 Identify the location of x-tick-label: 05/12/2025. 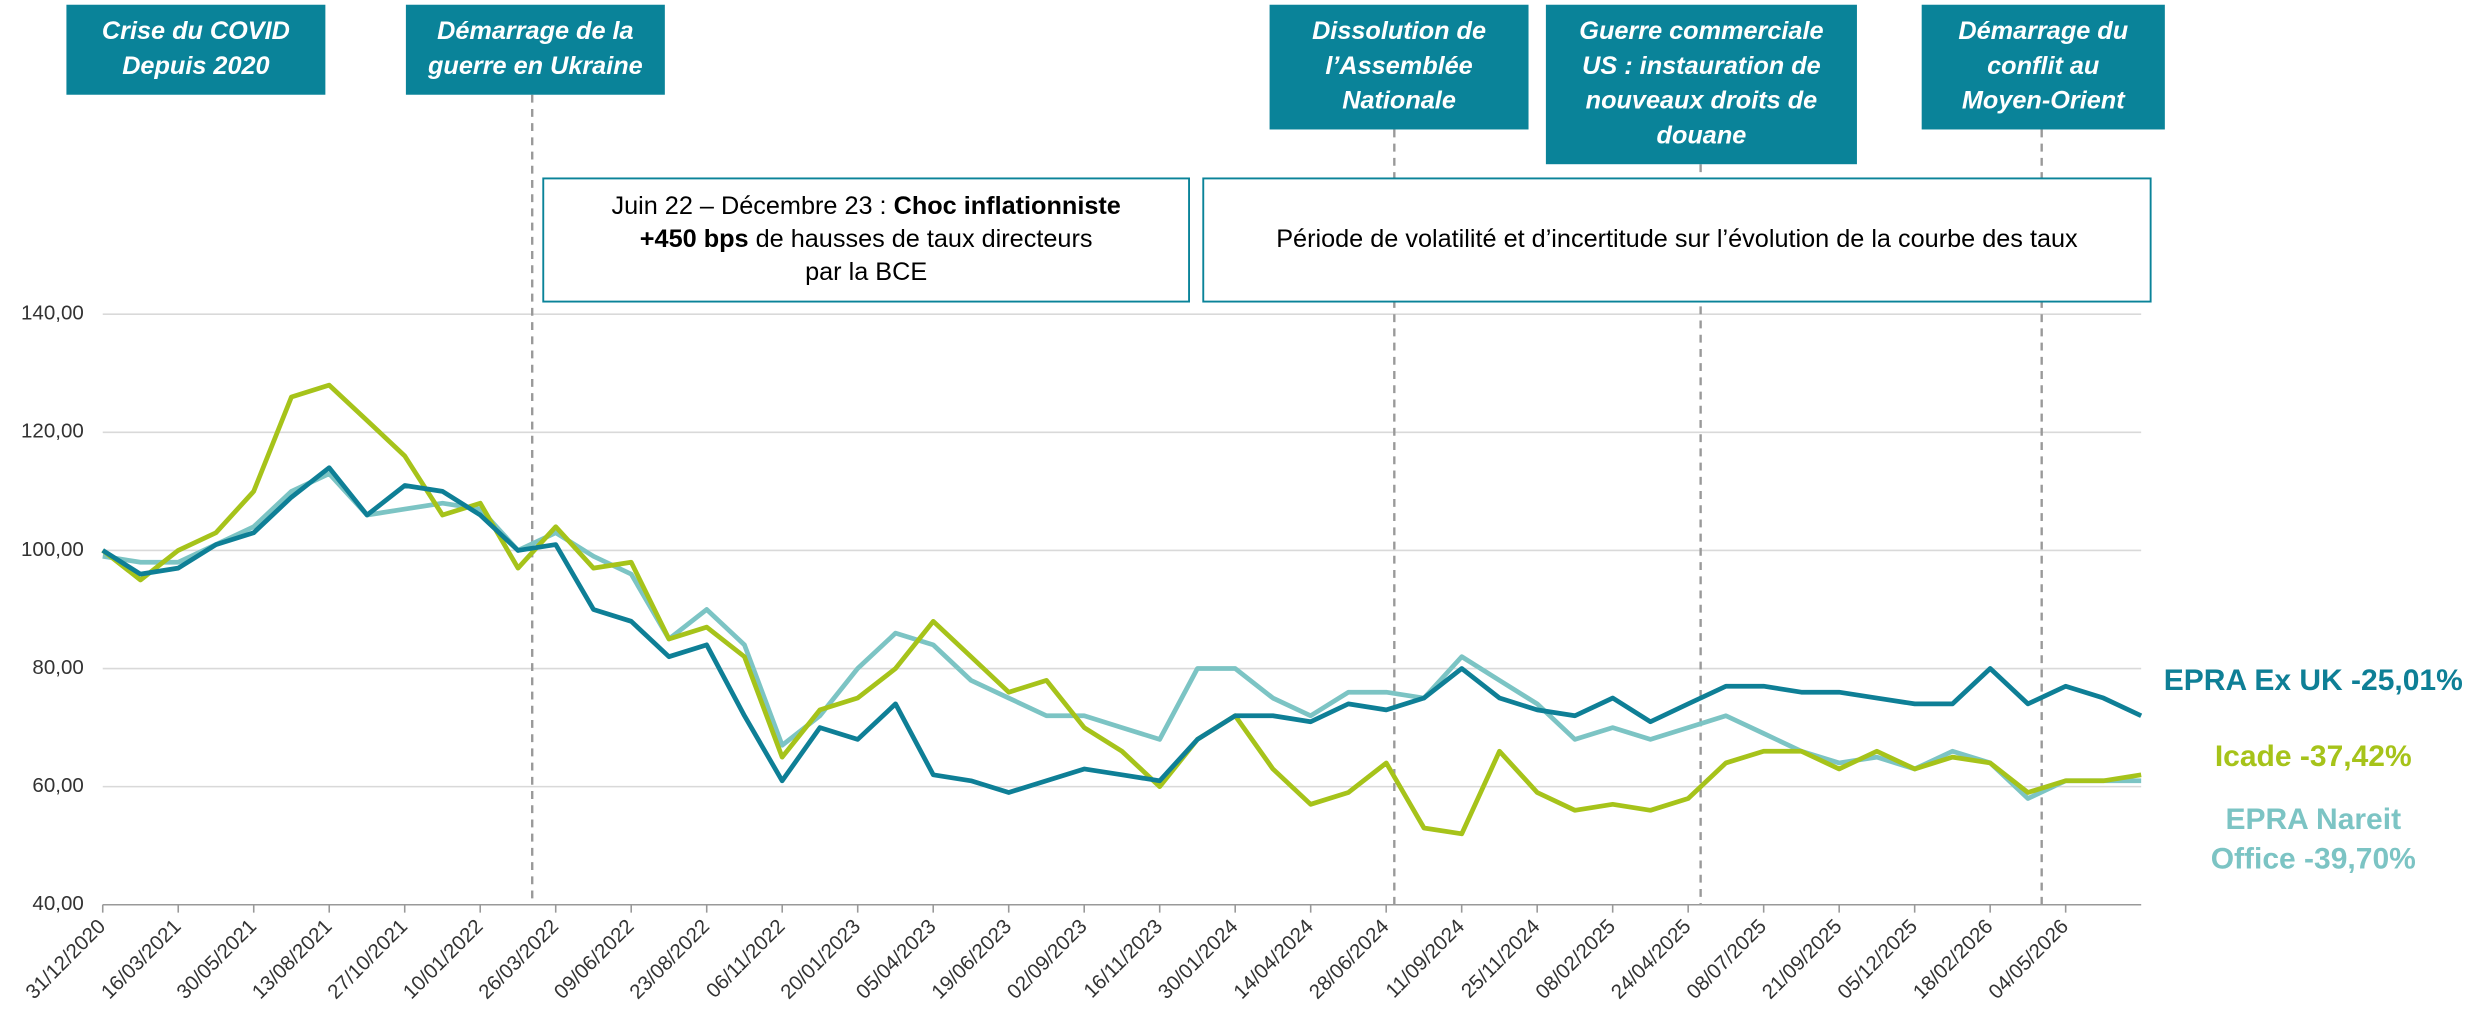
(1877, 959).